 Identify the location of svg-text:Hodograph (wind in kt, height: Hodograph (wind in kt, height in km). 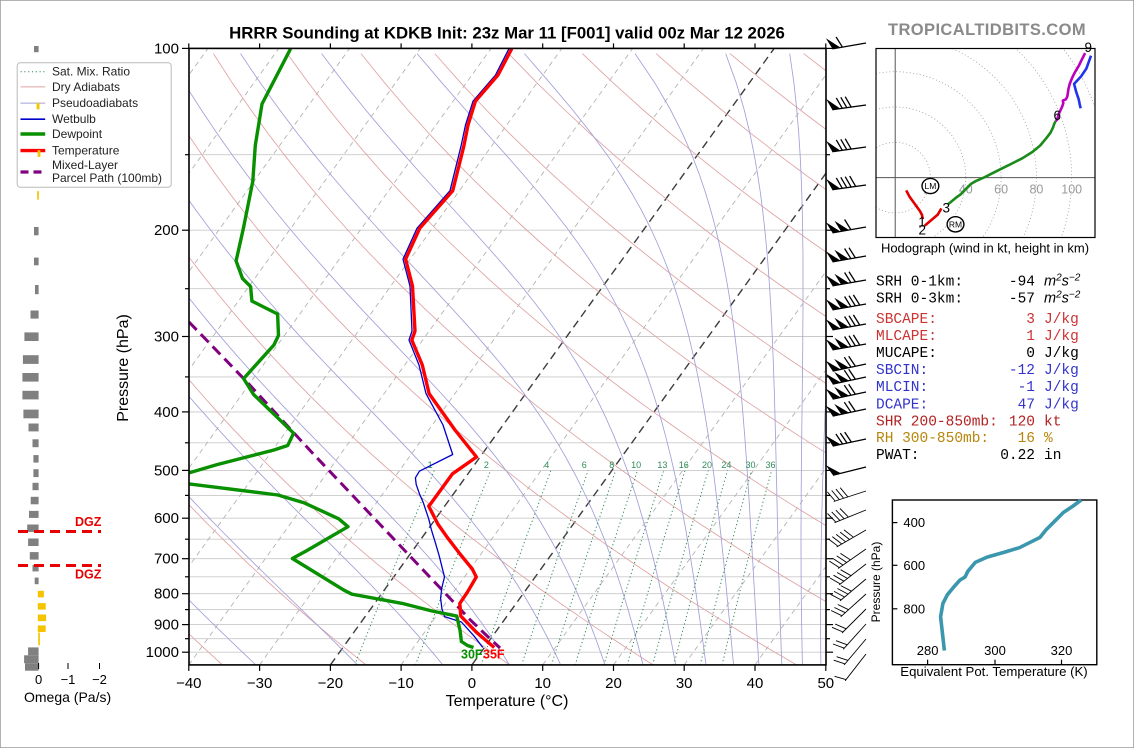
(985, 248).